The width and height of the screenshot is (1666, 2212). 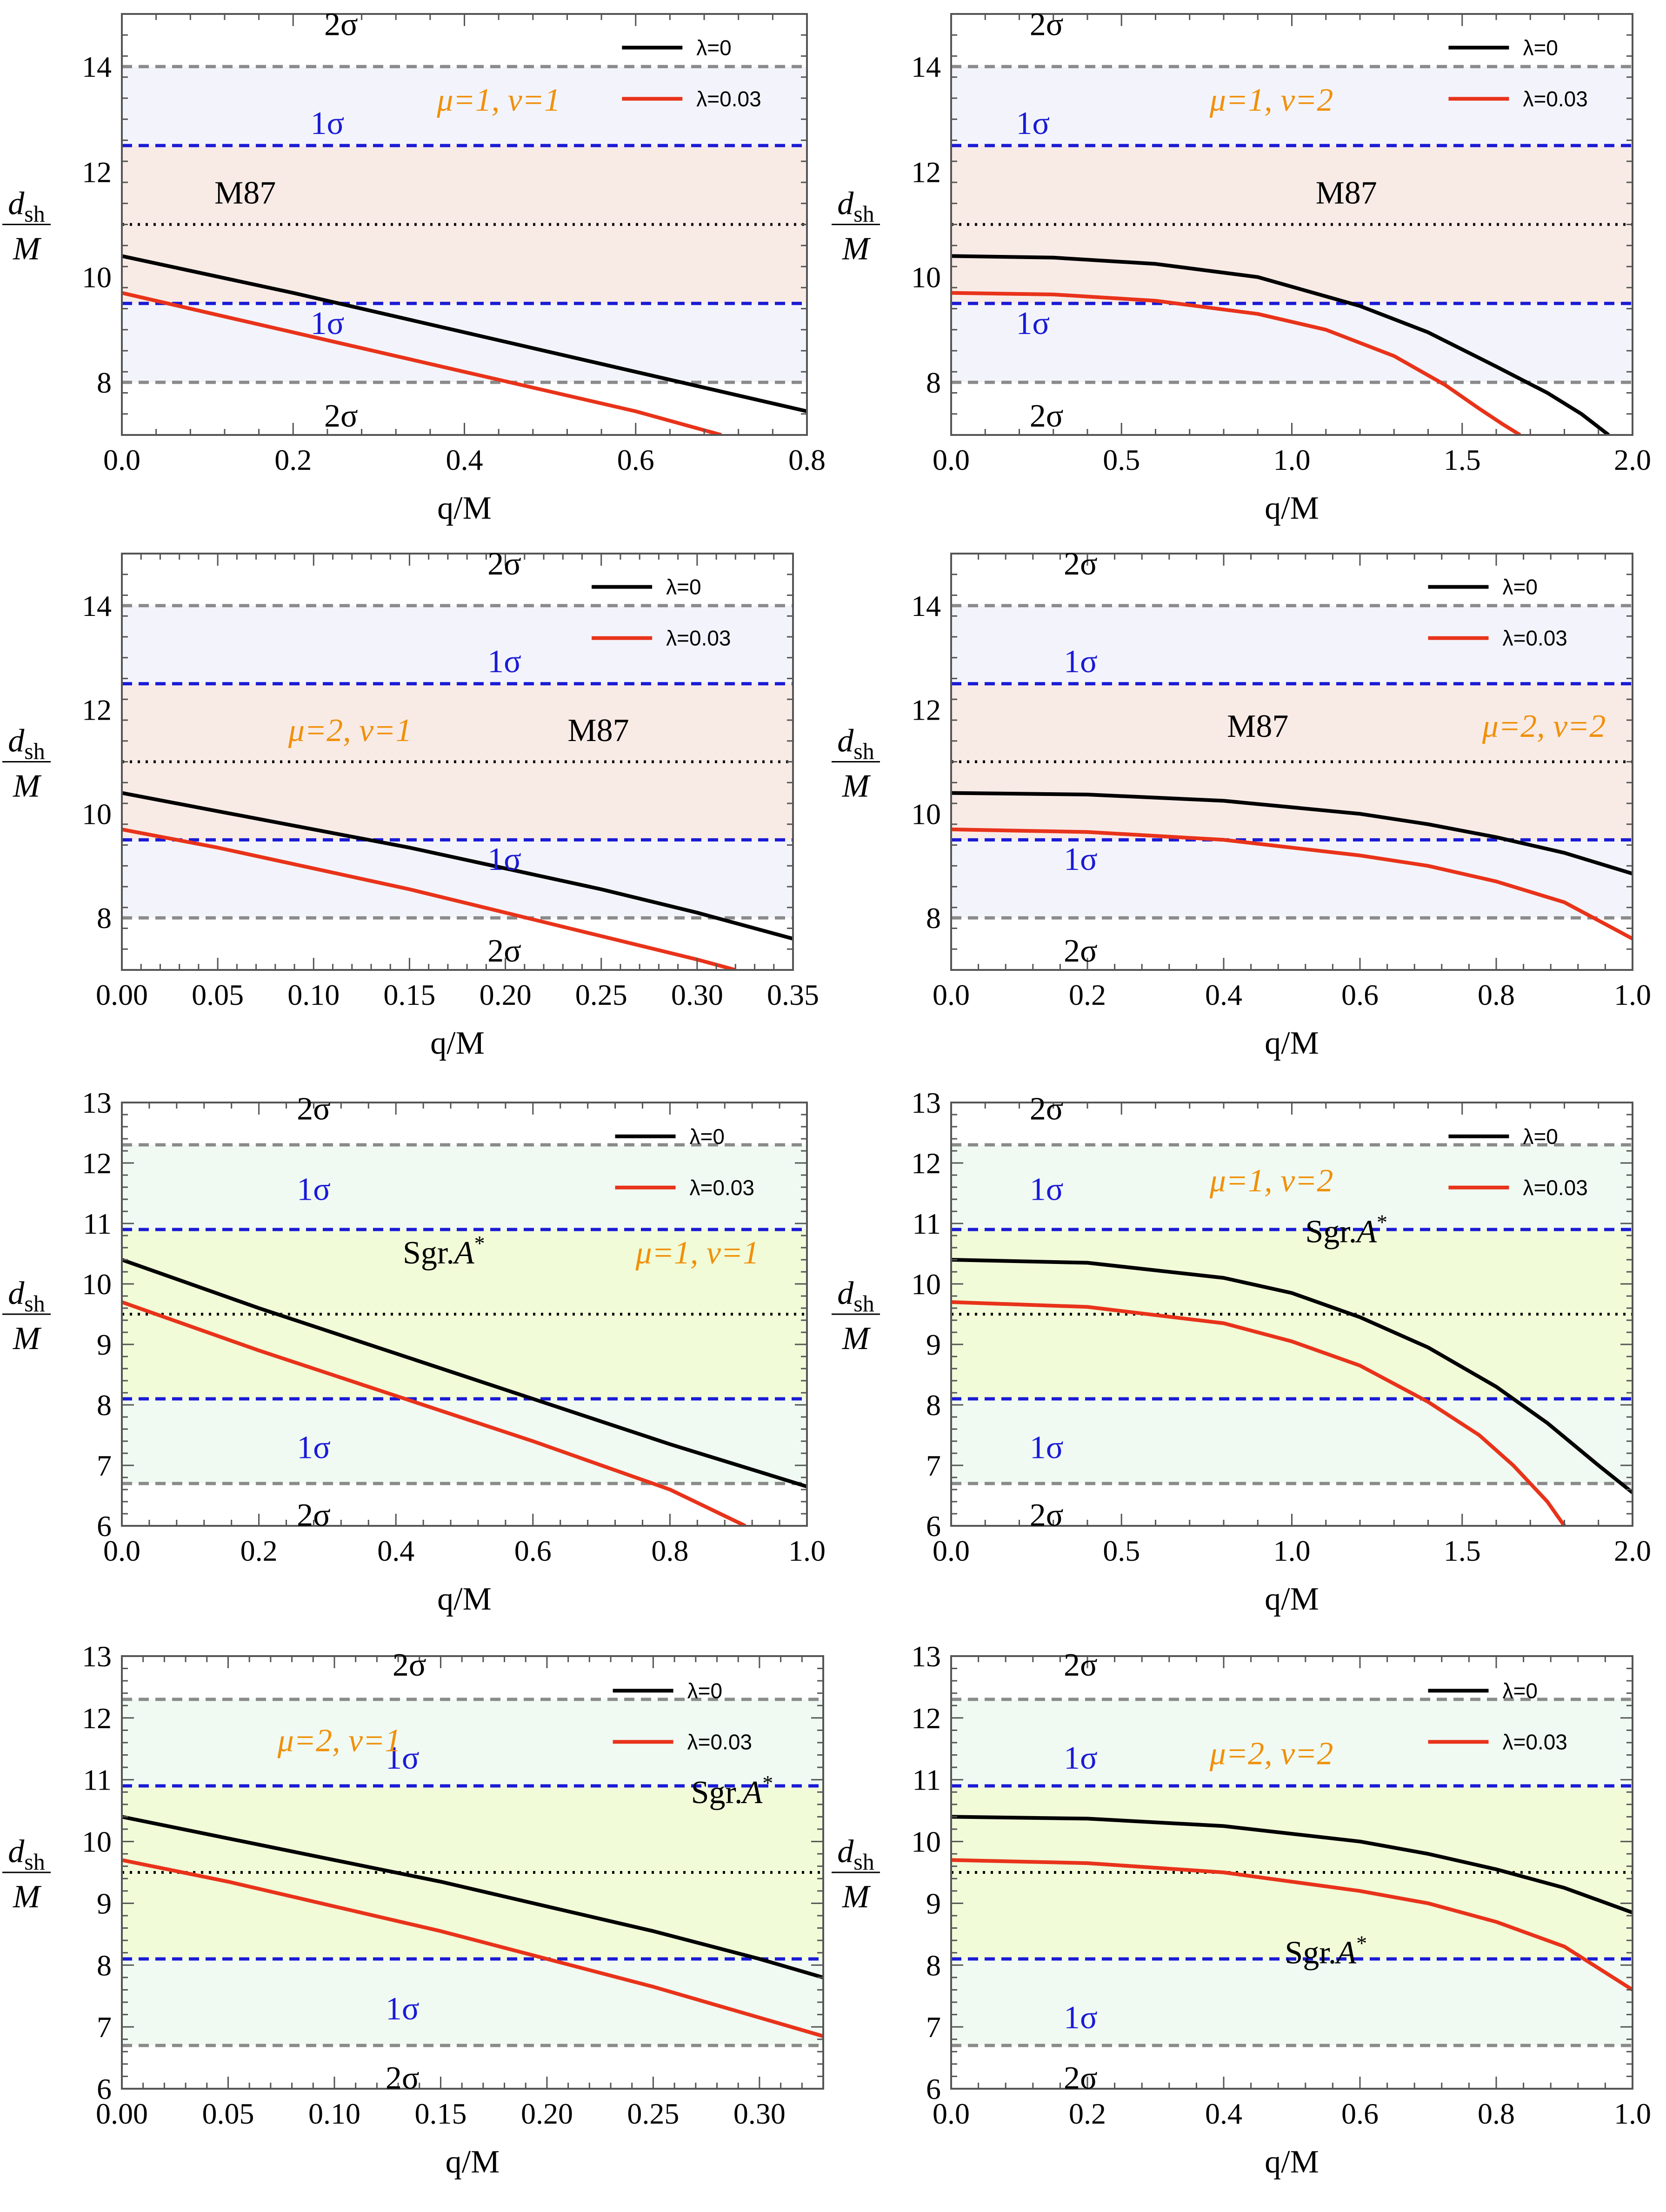 What do you see at coordinates (334, 2113) in the screenshot?
I see `x-tick-label: 0.10` at bounding box center [334, 2113].